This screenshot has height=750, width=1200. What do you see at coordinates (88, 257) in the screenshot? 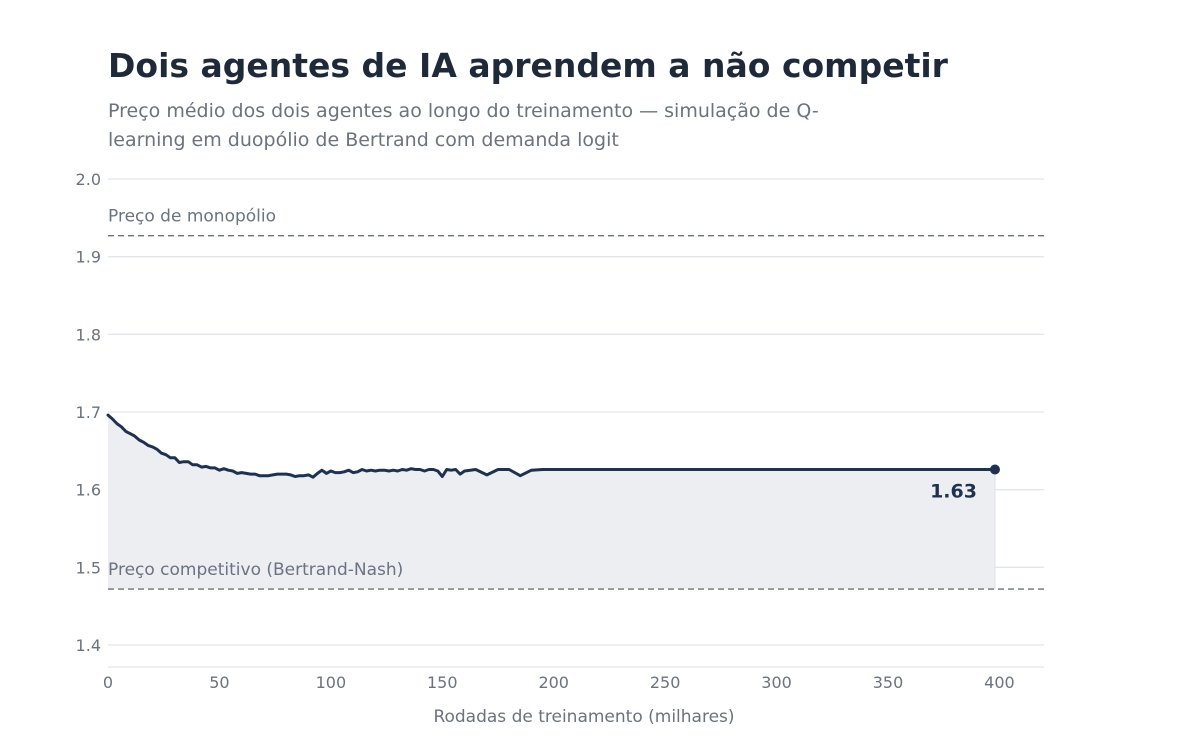
I see `y-tick-label: 1.9` at bounding box center [88, 257].